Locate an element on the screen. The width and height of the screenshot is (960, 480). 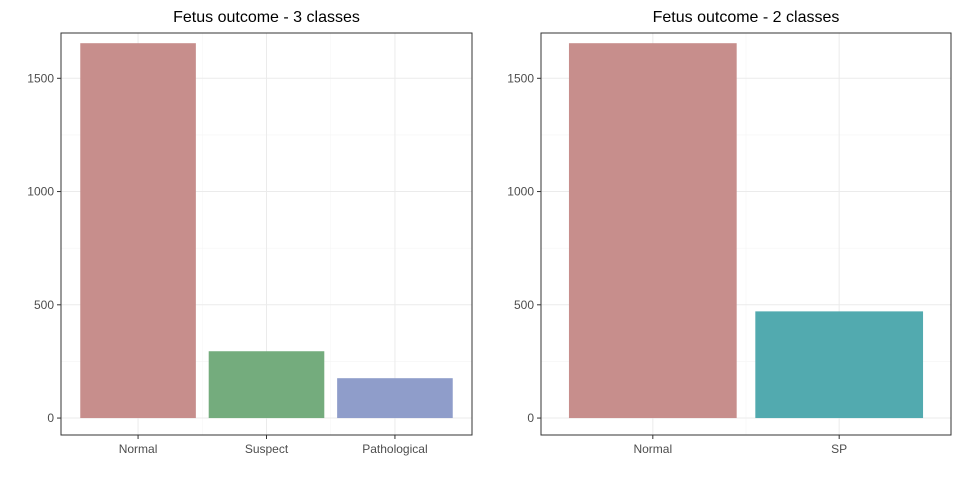
chart-title: Fetus outcome - 3 classes is located at coordinates (266, 17).